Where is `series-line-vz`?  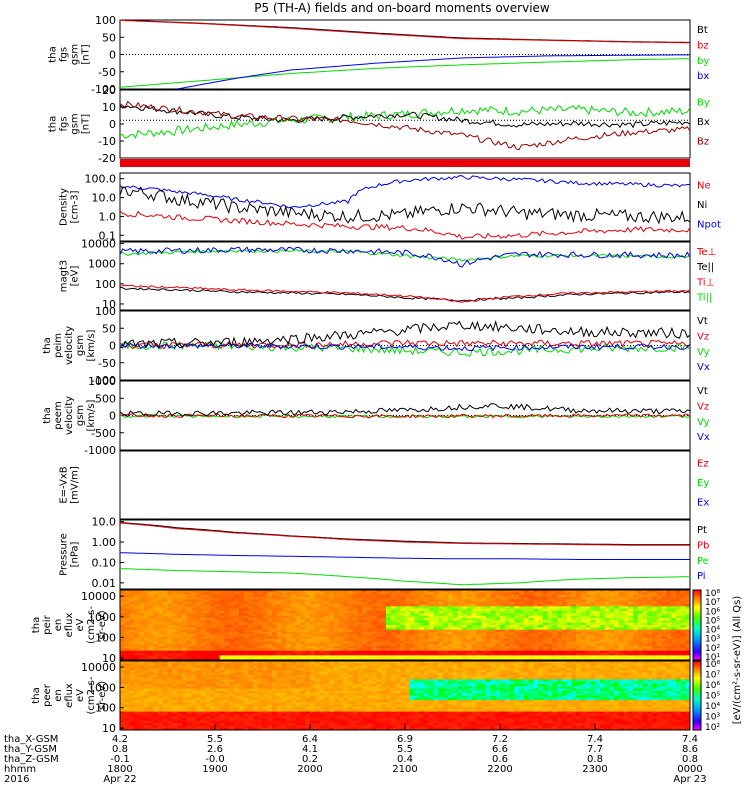 series-line-vz is located at coordinates (405, 344).